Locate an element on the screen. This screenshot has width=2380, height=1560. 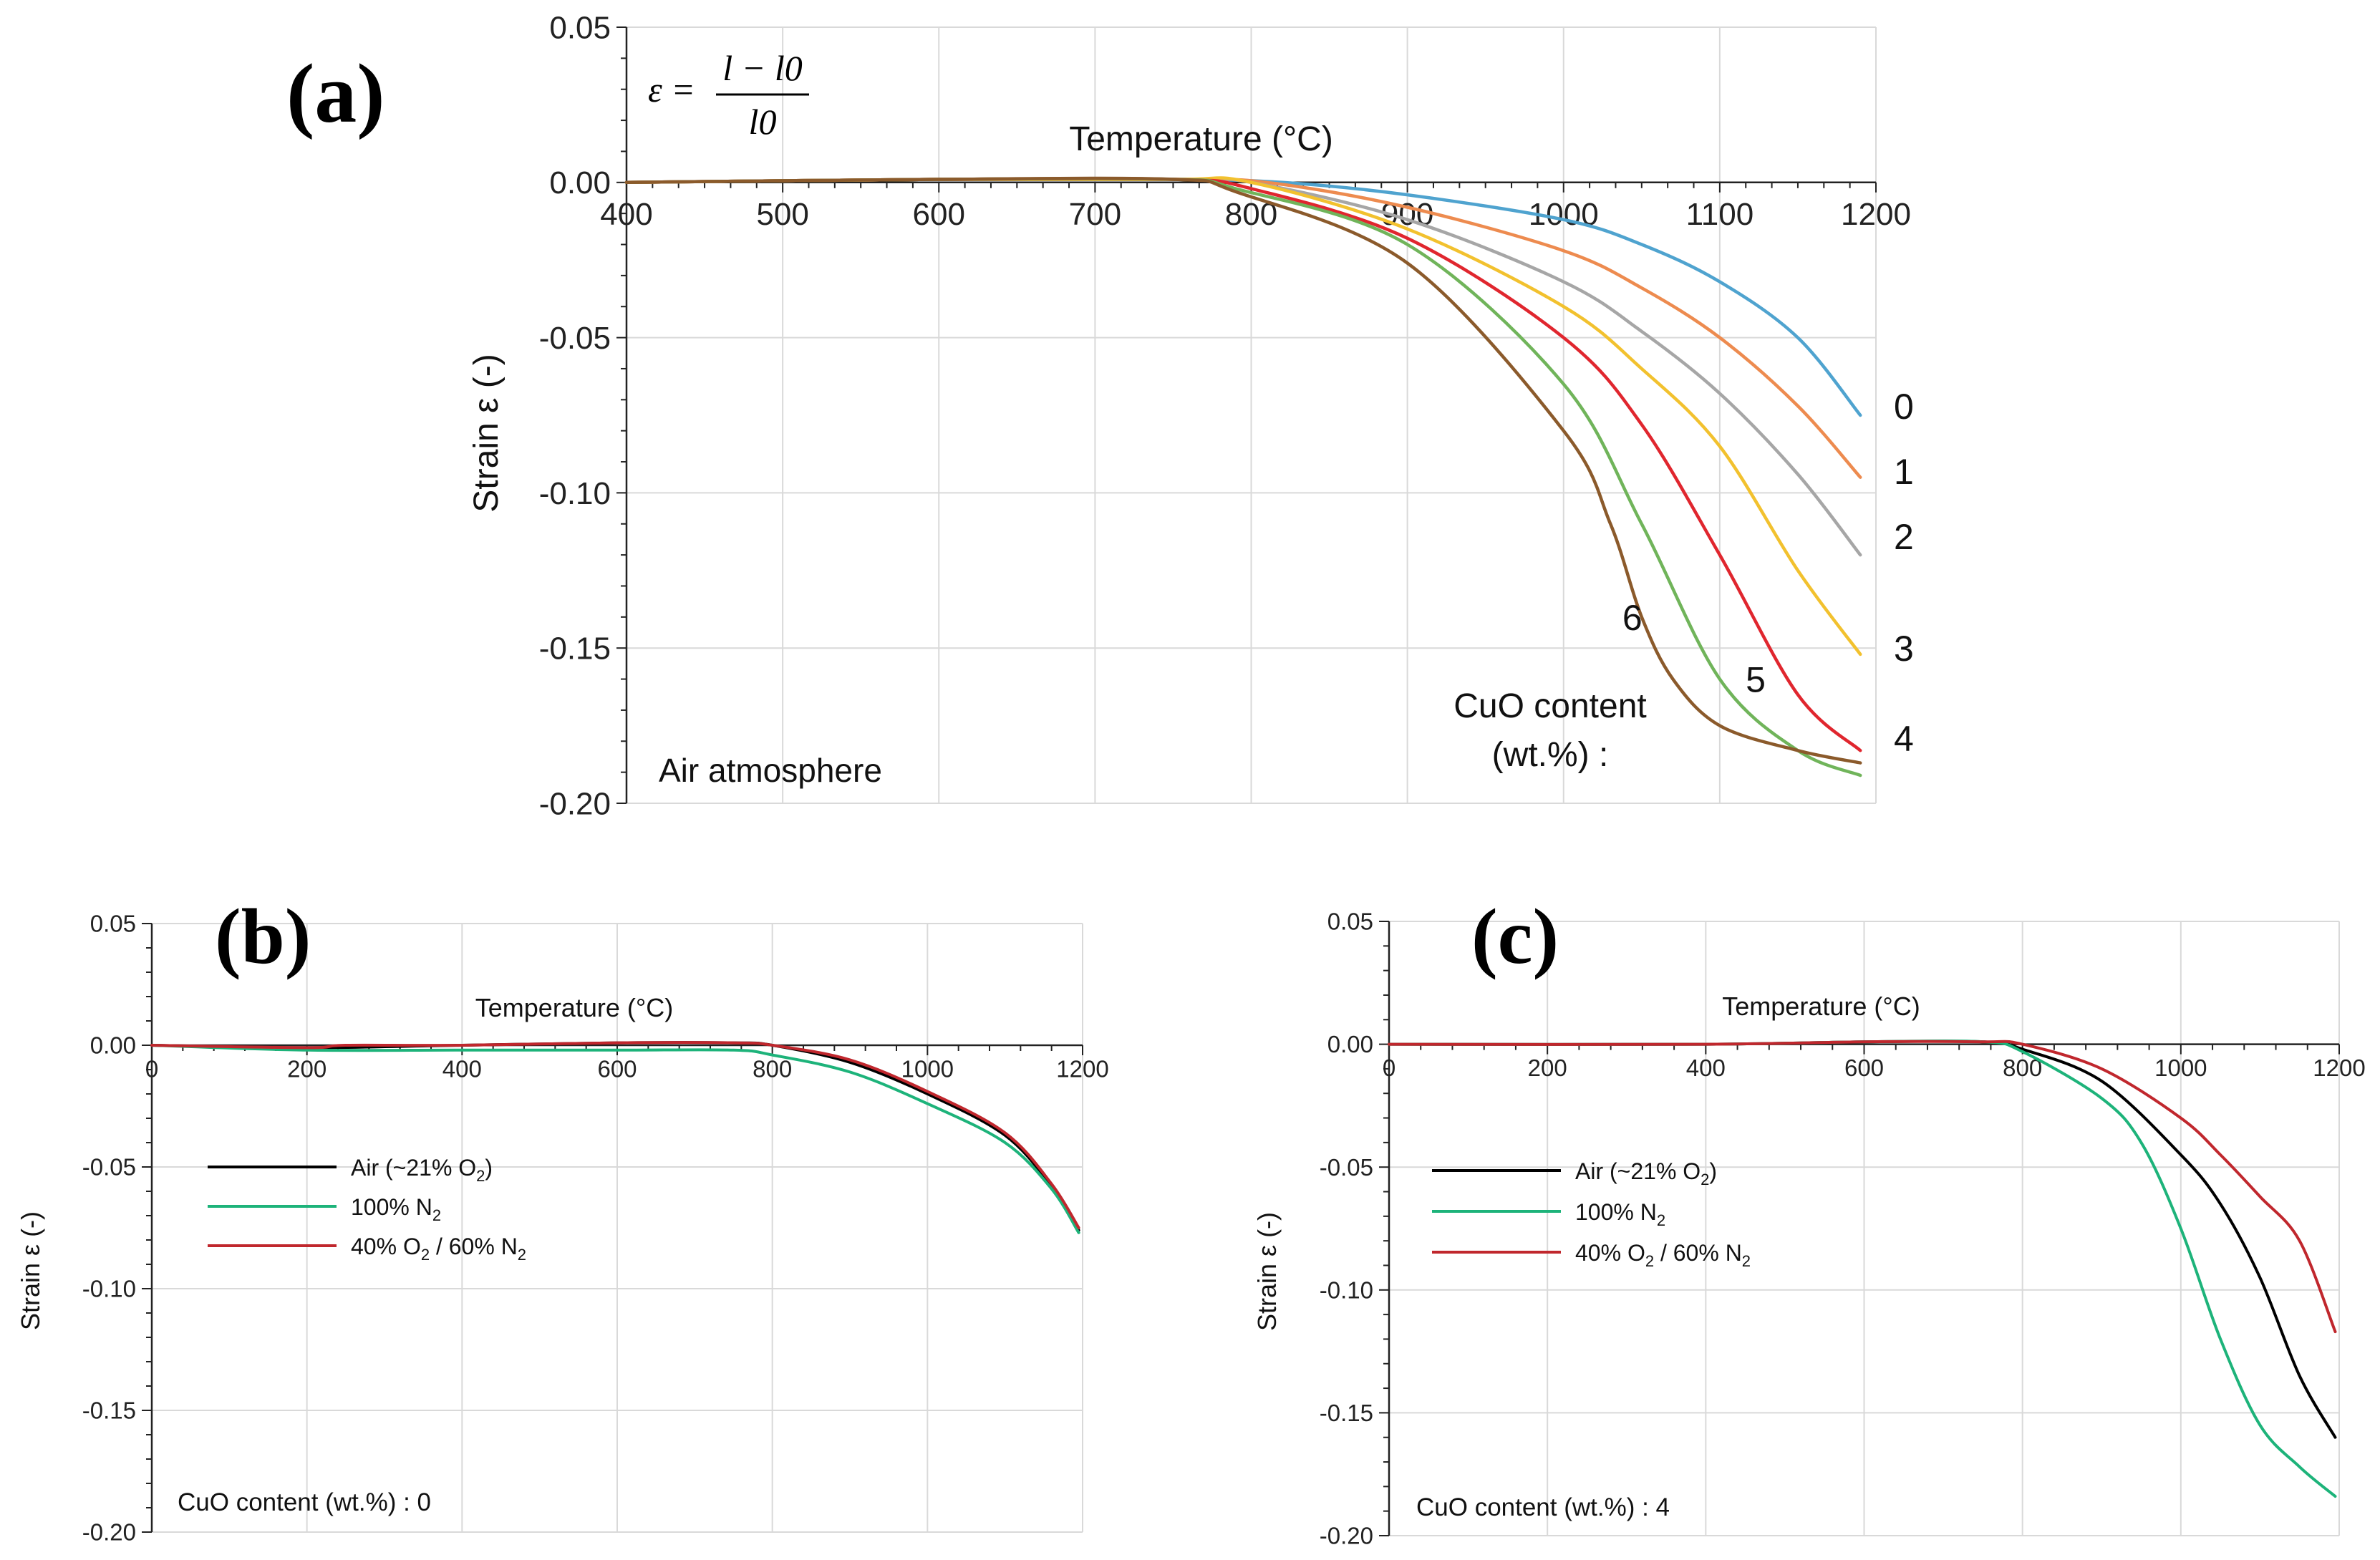
formula-numerator: l − l0 is located at coordinates (762, 68).